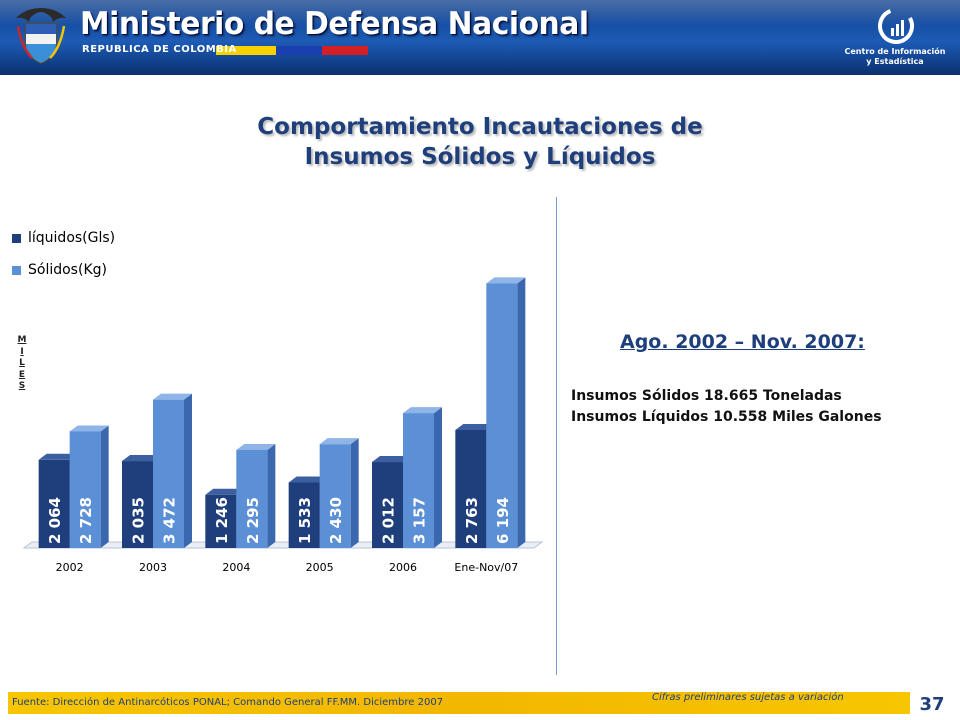  I want to click on data-label-solidos: 2 728, so click(86, 520).